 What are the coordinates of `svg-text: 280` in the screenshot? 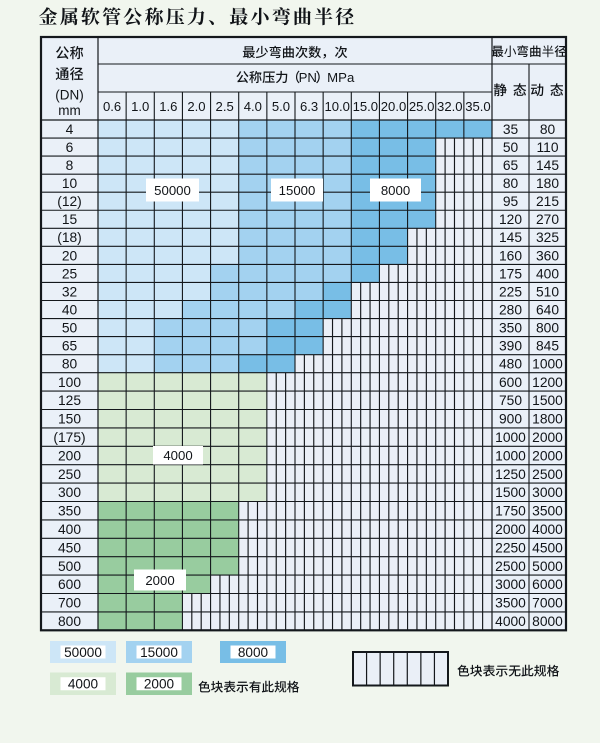 It's located at (510, 309).